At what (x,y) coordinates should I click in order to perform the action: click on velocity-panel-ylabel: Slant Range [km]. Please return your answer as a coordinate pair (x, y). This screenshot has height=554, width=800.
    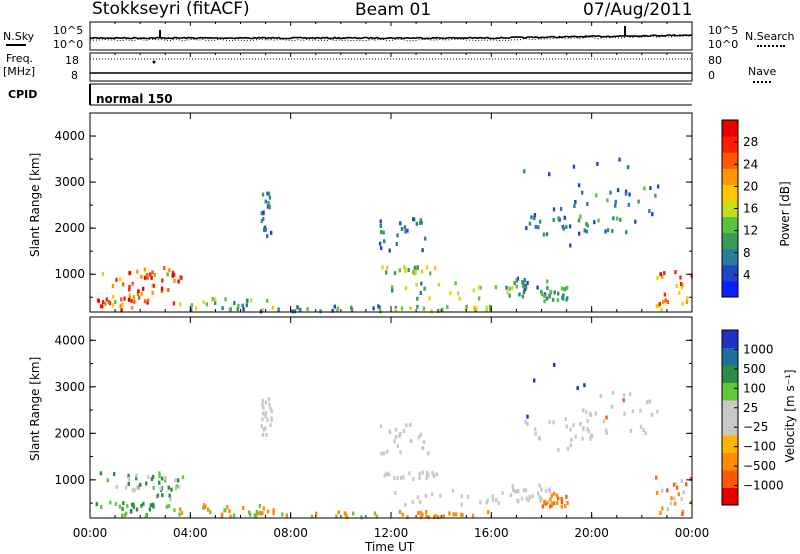
    Looking at the image, I should click on (35, 408).